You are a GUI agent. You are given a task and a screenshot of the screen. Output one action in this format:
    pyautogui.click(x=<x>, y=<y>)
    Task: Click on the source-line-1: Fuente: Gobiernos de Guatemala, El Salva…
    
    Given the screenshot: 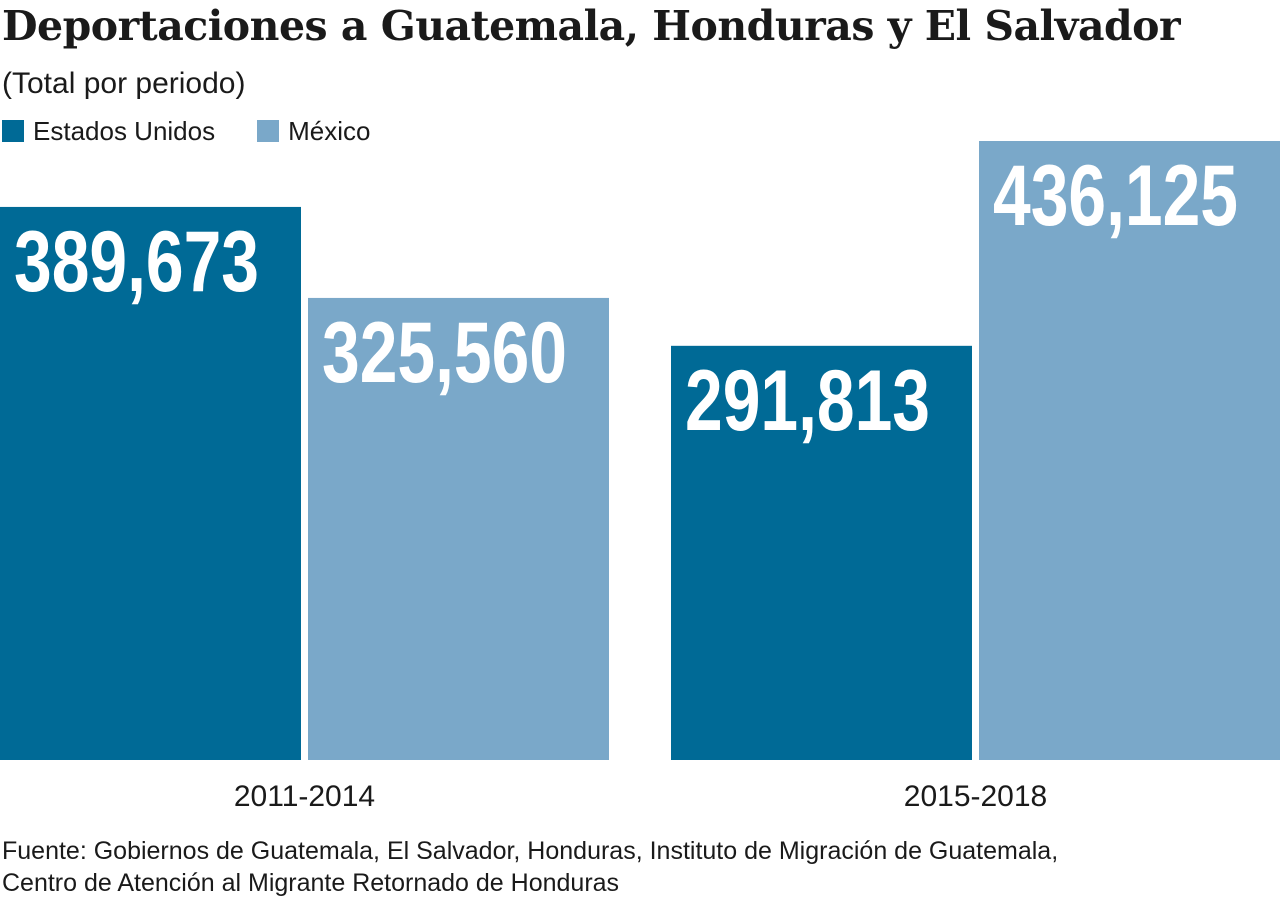 What is the action you would take?
    pyautogui.click(x=530, y=851)
    